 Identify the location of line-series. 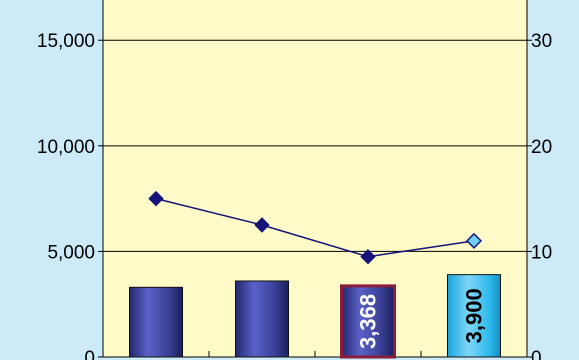
(315, 227).